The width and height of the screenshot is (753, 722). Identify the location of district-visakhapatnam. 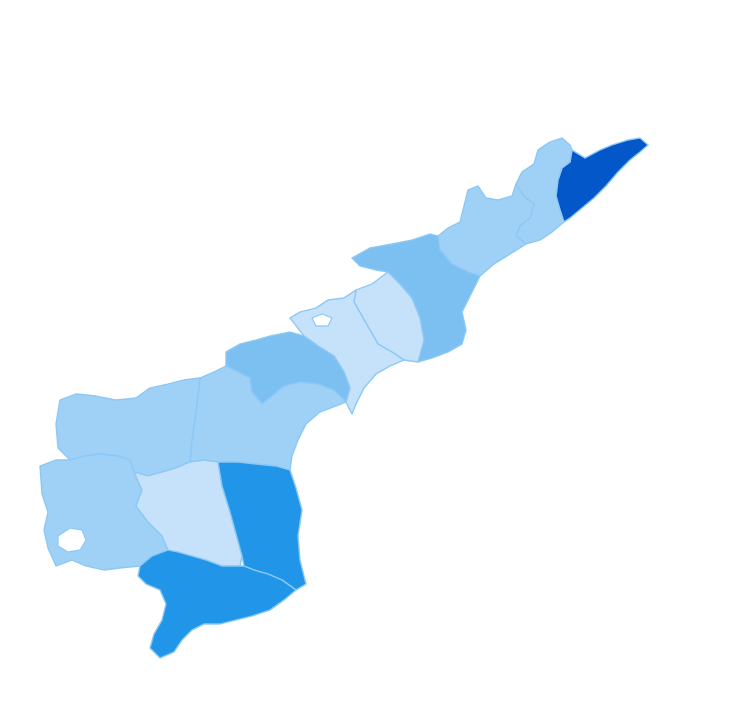
(486, 230).